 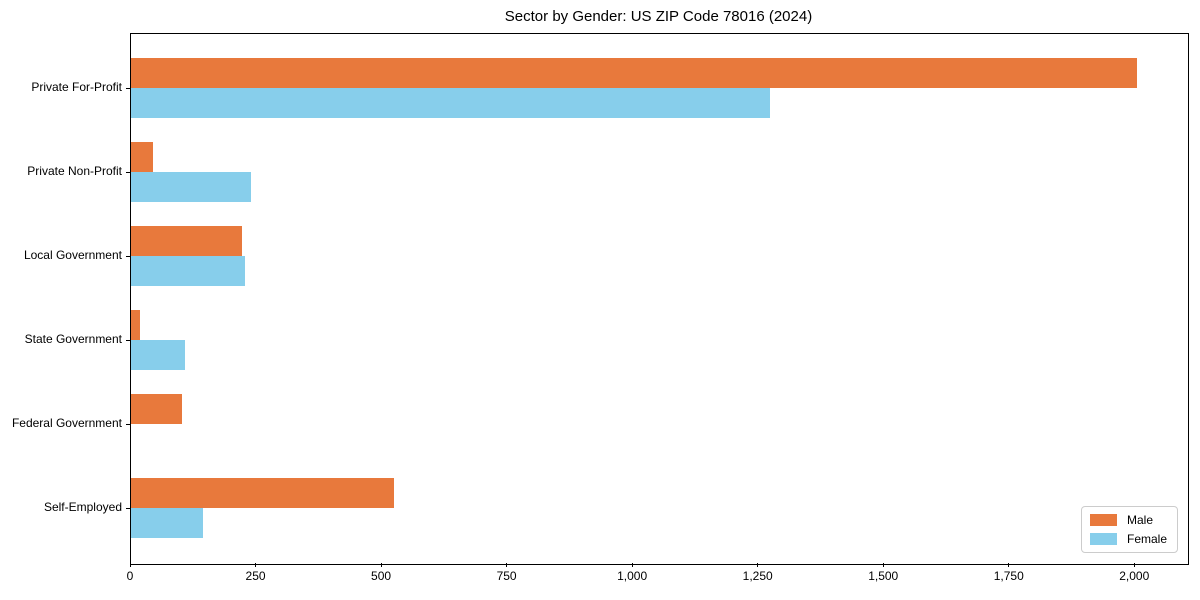 I want to click on bar-female-private-for-profit, so click(x=451, y=102).